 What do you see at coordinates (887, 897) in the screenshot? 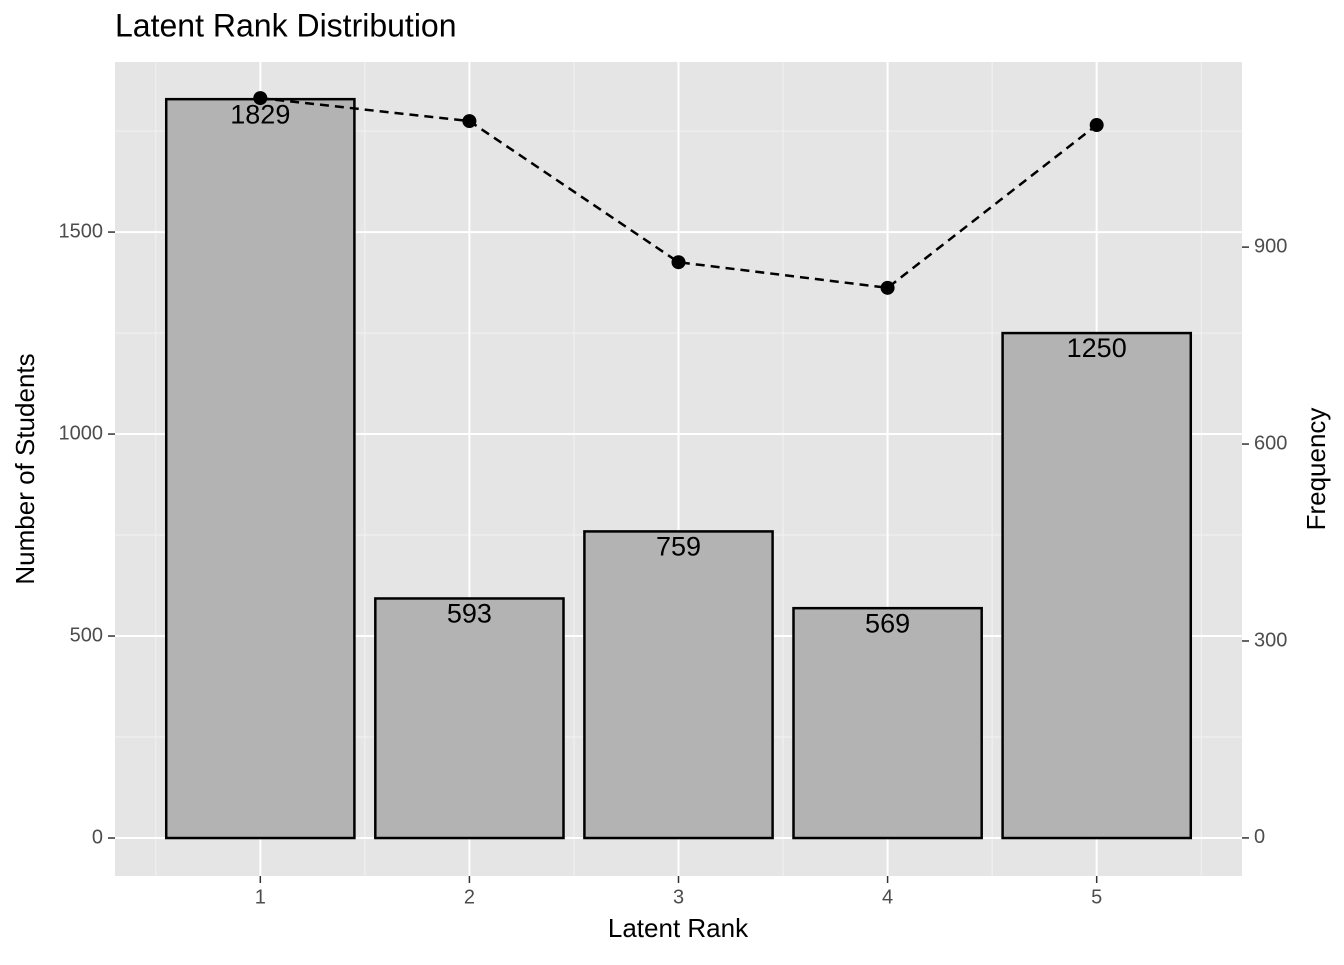
I see `x-tick-label: 4` at bounding box center [887, 897].